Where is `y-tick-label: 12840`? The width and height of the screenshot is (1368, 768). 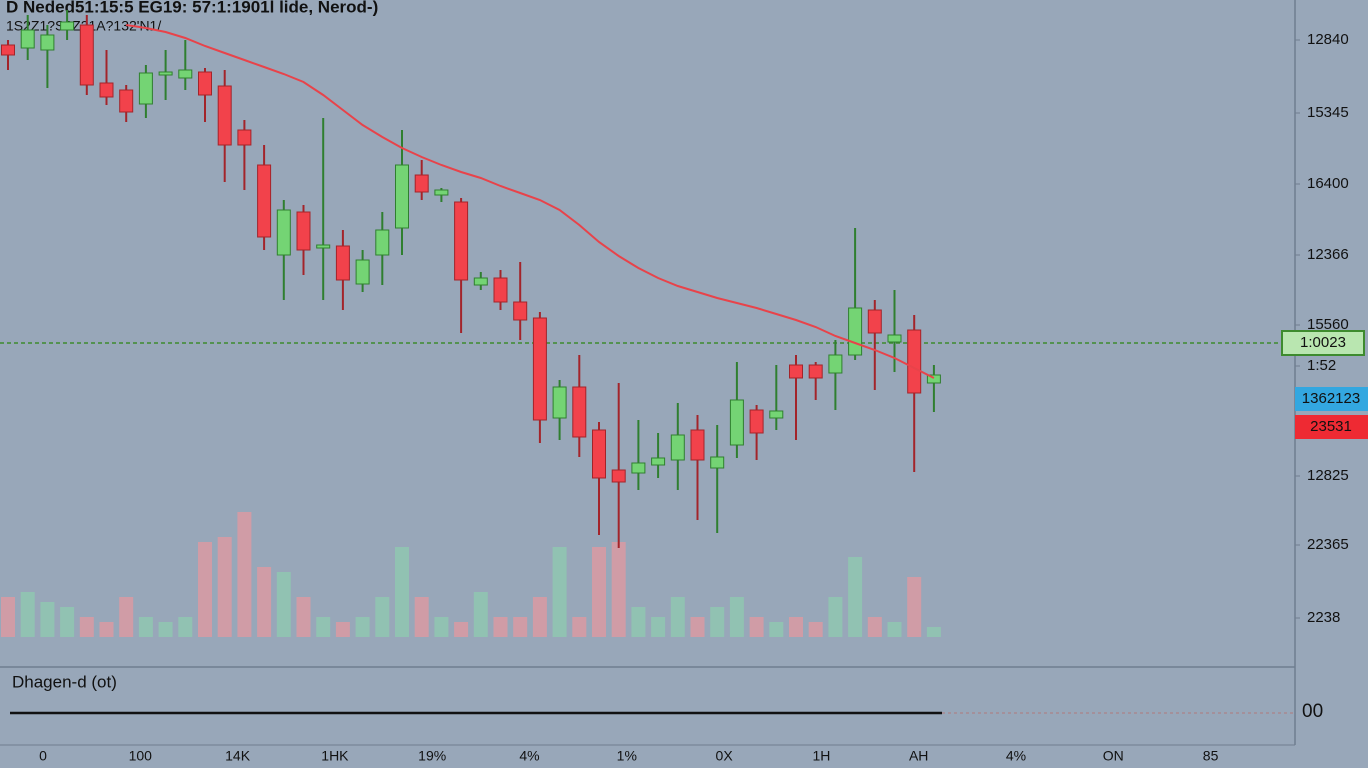 y-tick-label: 12840 is located at coordinates (1328, 39).